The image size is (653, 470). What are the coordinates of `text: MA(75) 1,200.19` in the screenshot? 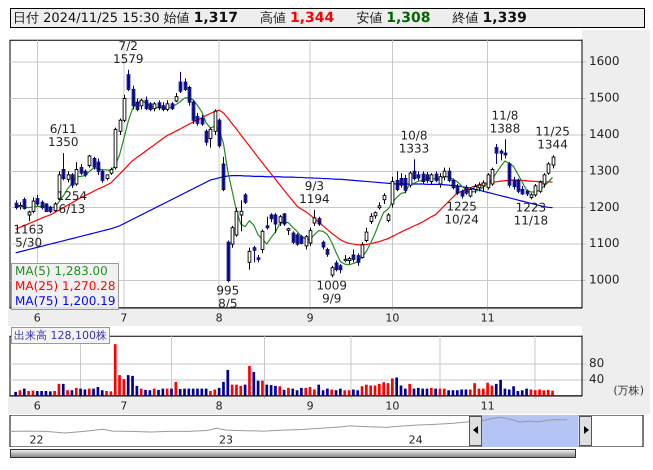 It's located at (65, 301).